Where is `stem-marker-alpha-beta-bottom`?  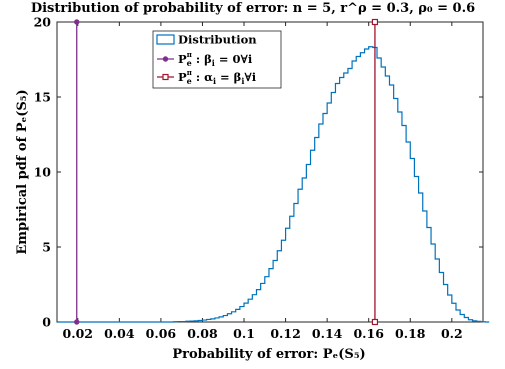 stem-marker-alpha-beta-bottom is located at coordinates (375, 322).